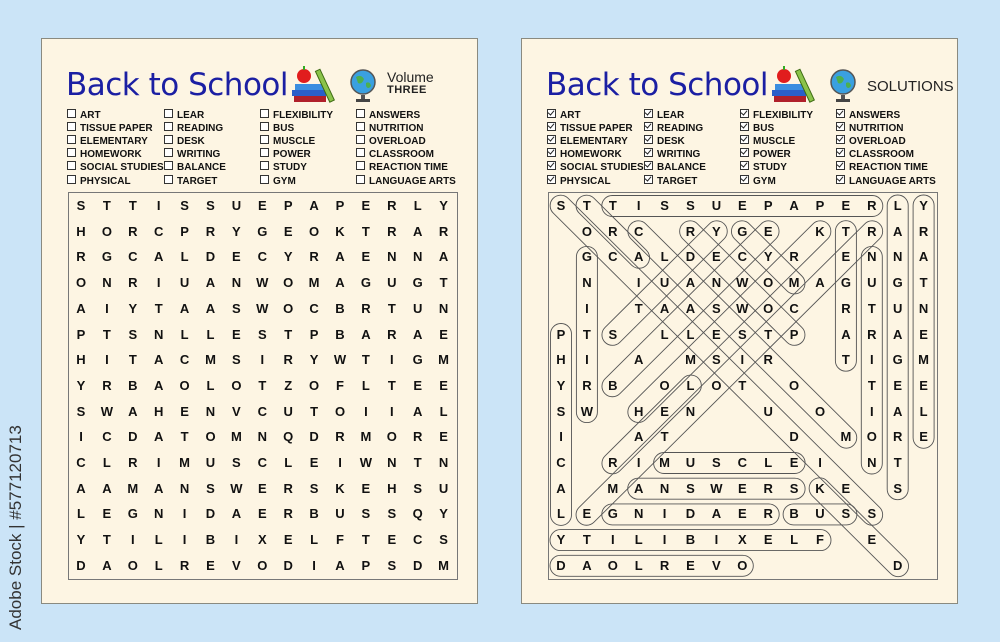 This screenshot has width=1000, height=642. Describe the element at coordinates (587, 141) in the screenshot. I see `word-list-item: ELEMENTARY` at that location.